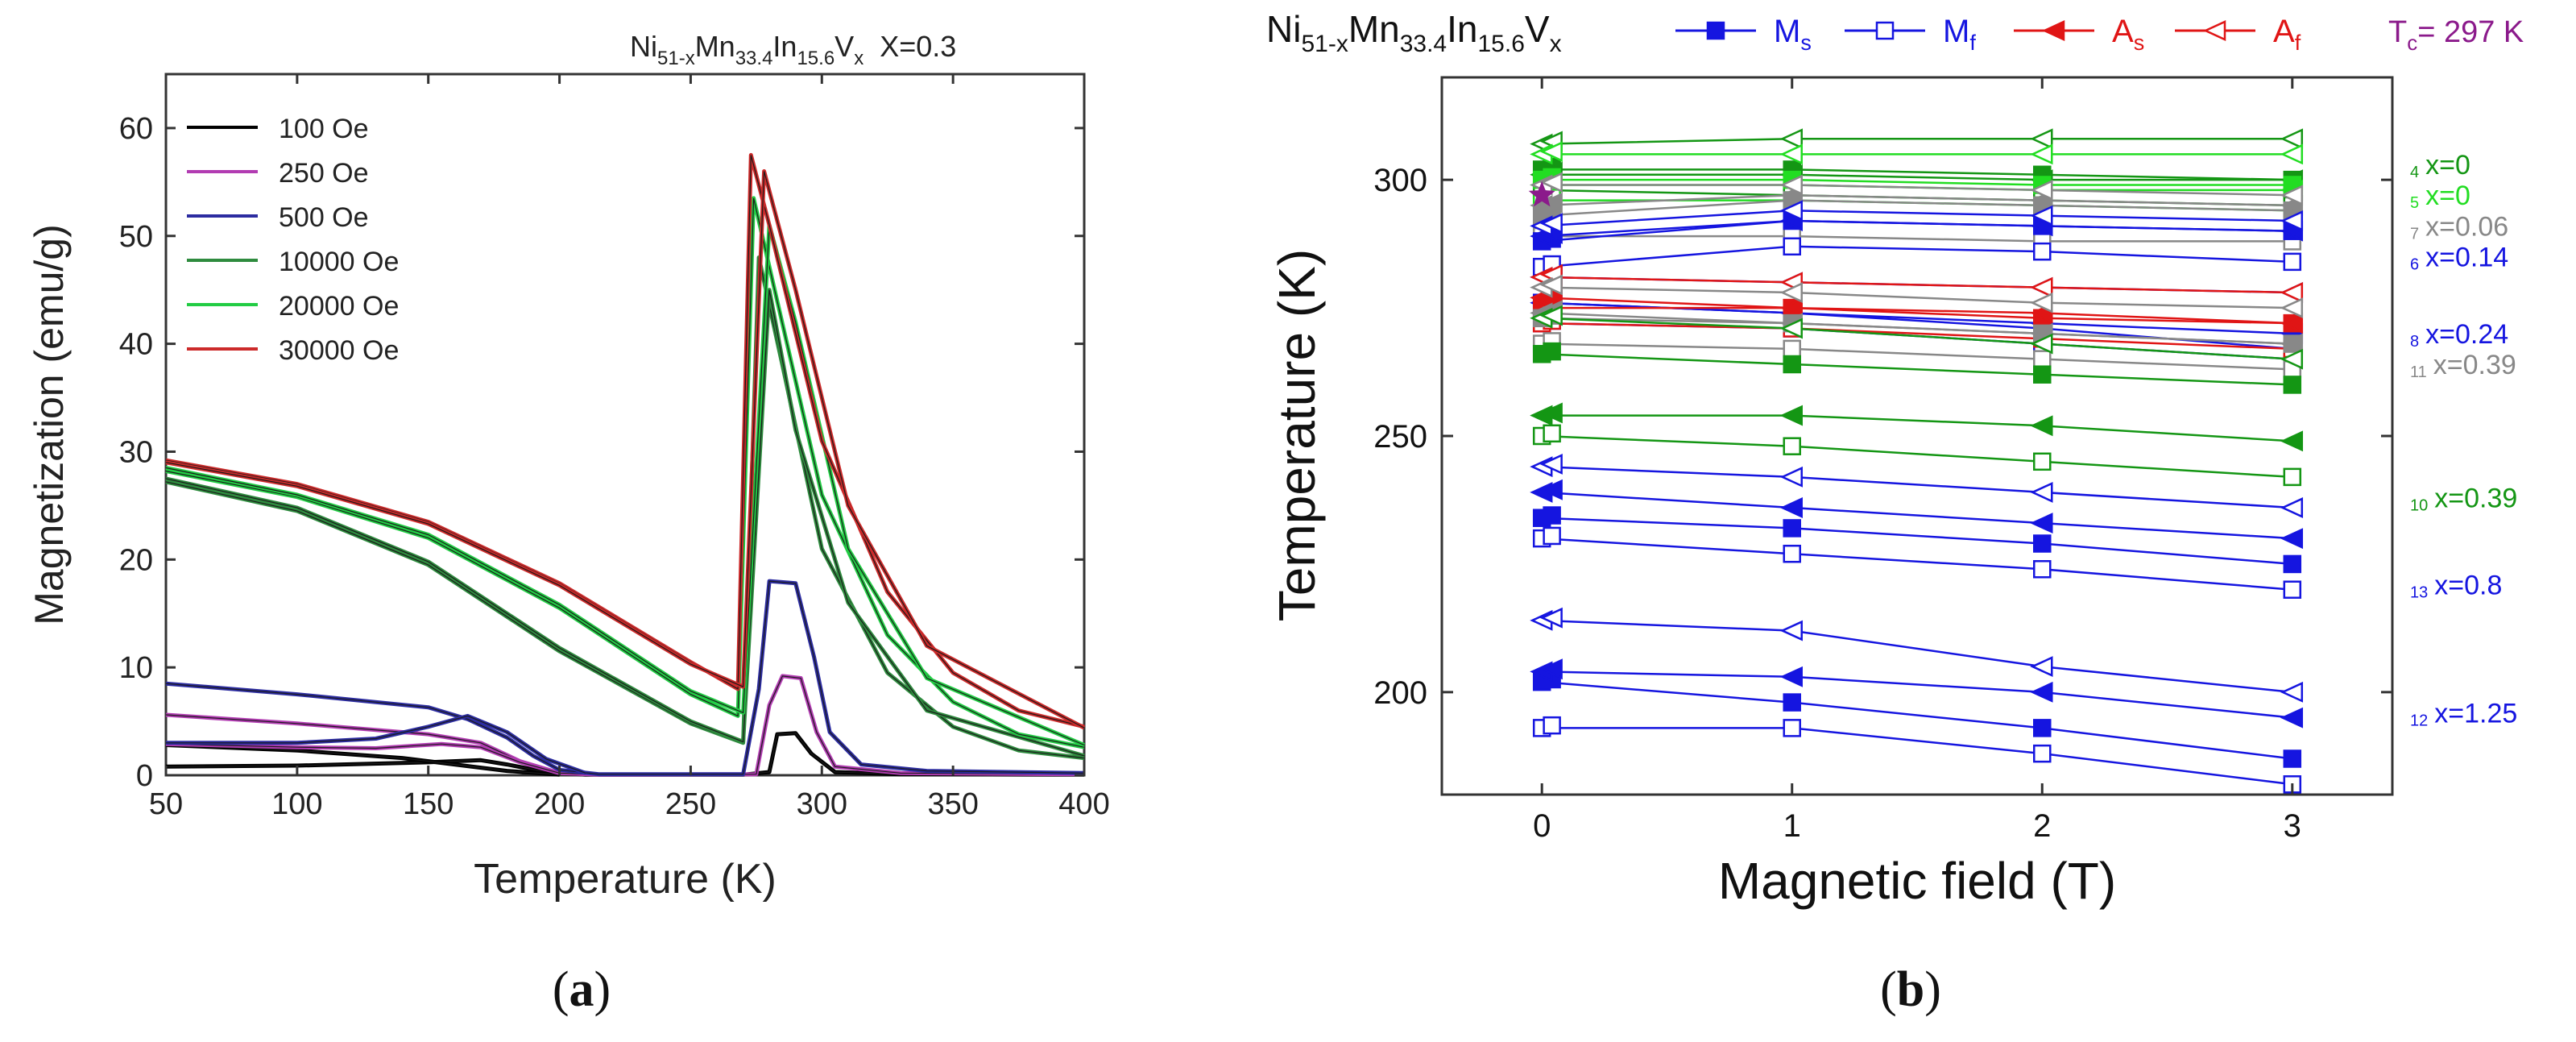 The width and height of the screenshot is (2576, 1042). What do you see at coordinates (952, 804) in the screenshot?
I see `a-xtick-label: 350` at bounding box center [952, 804].